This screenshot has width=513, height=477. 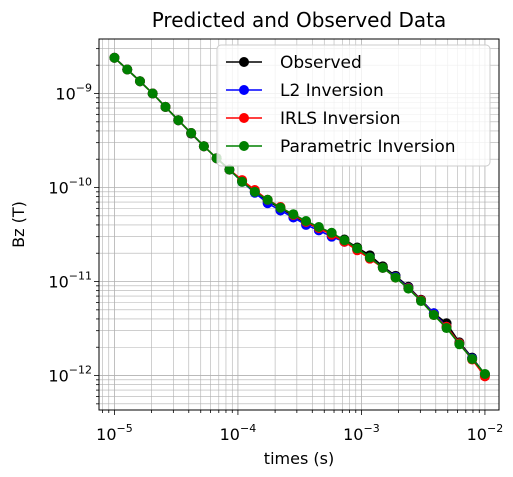 I want to click on y-tick-label: 10−11, so click(x=70, y=281).